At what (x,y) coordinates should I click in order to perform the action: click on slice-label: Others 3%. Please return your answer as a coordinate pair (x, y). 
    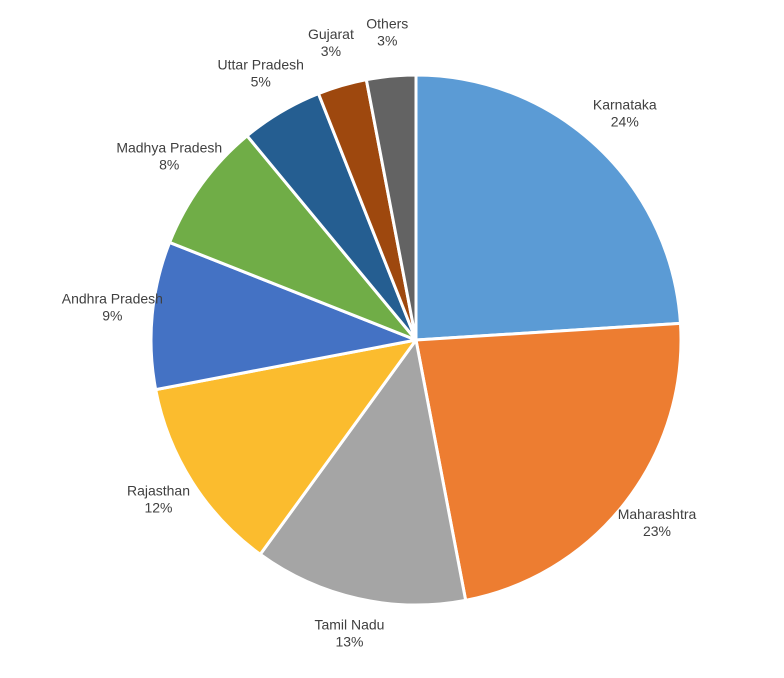
    Looking at the image, I should click on (387, 31).